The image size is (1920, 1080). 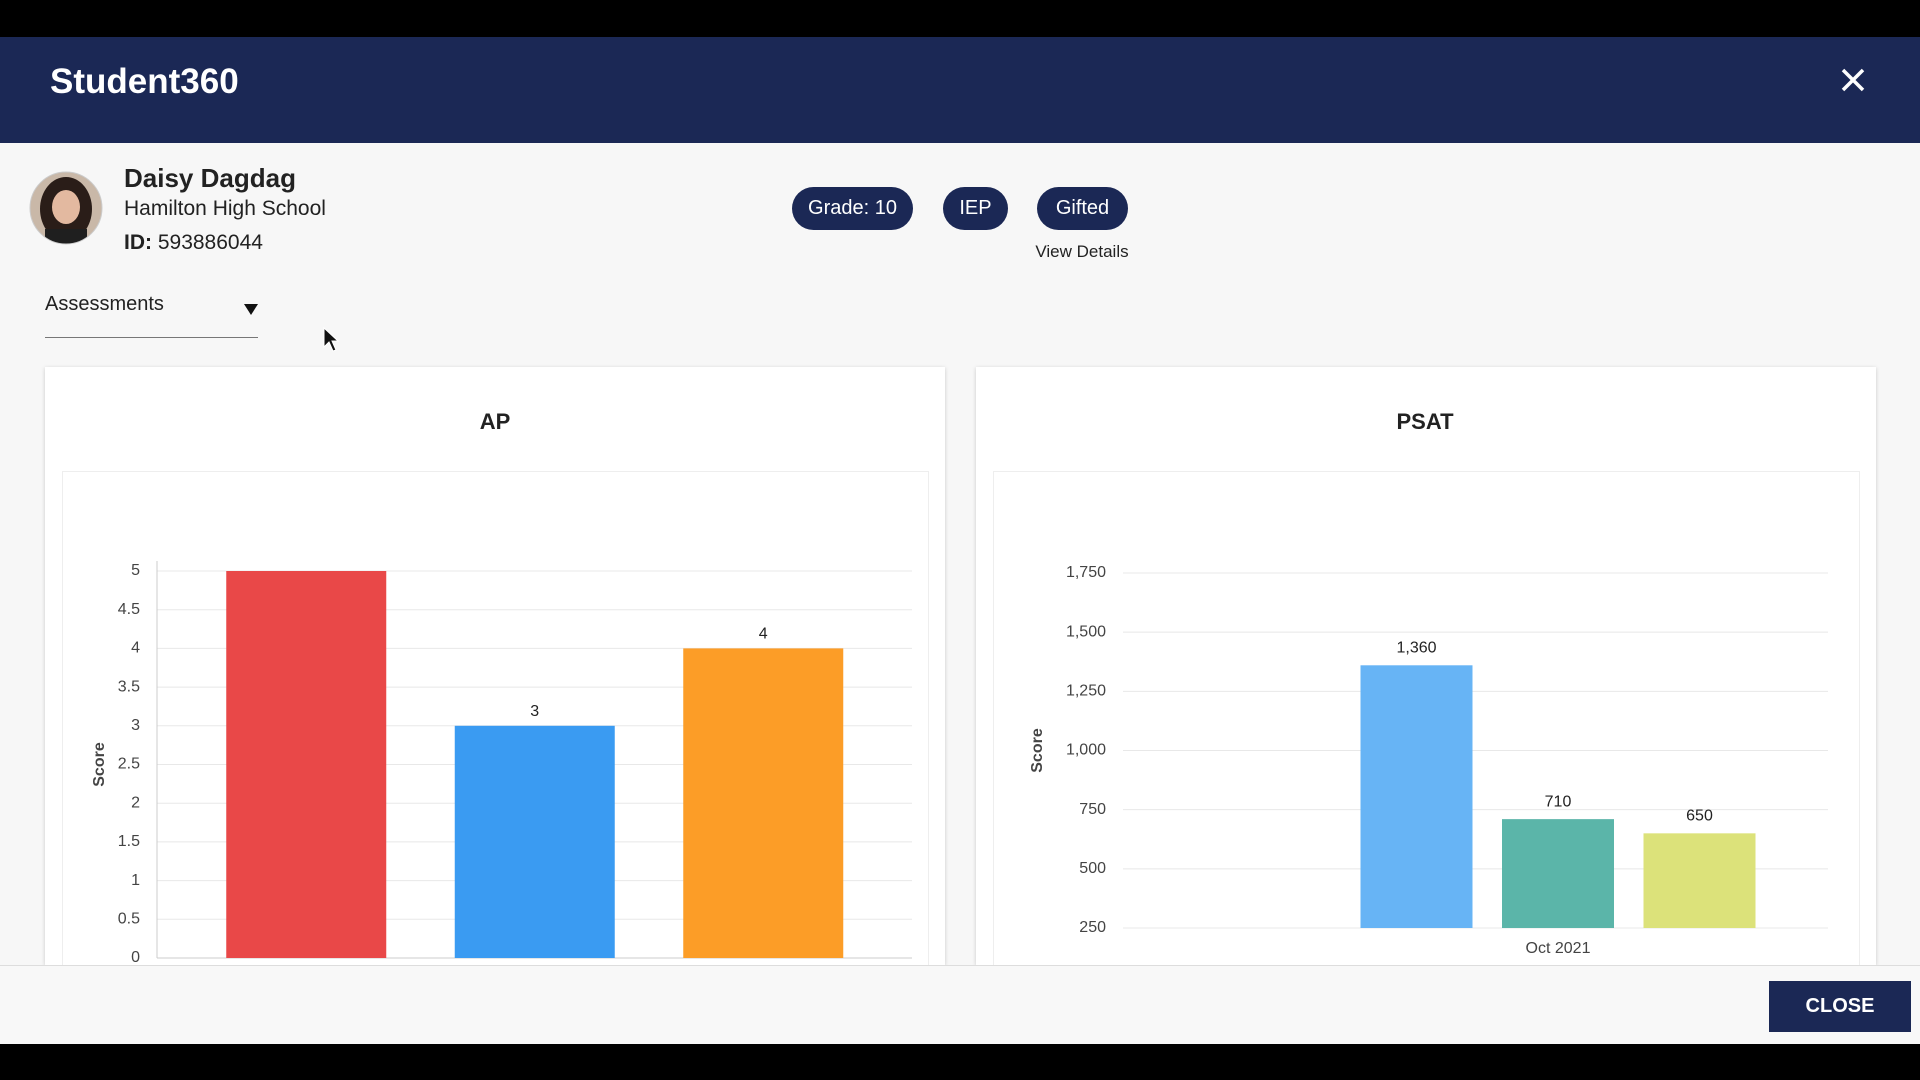 I want to click on y-tick-label: 1,750, so click(x=1086, y=572).